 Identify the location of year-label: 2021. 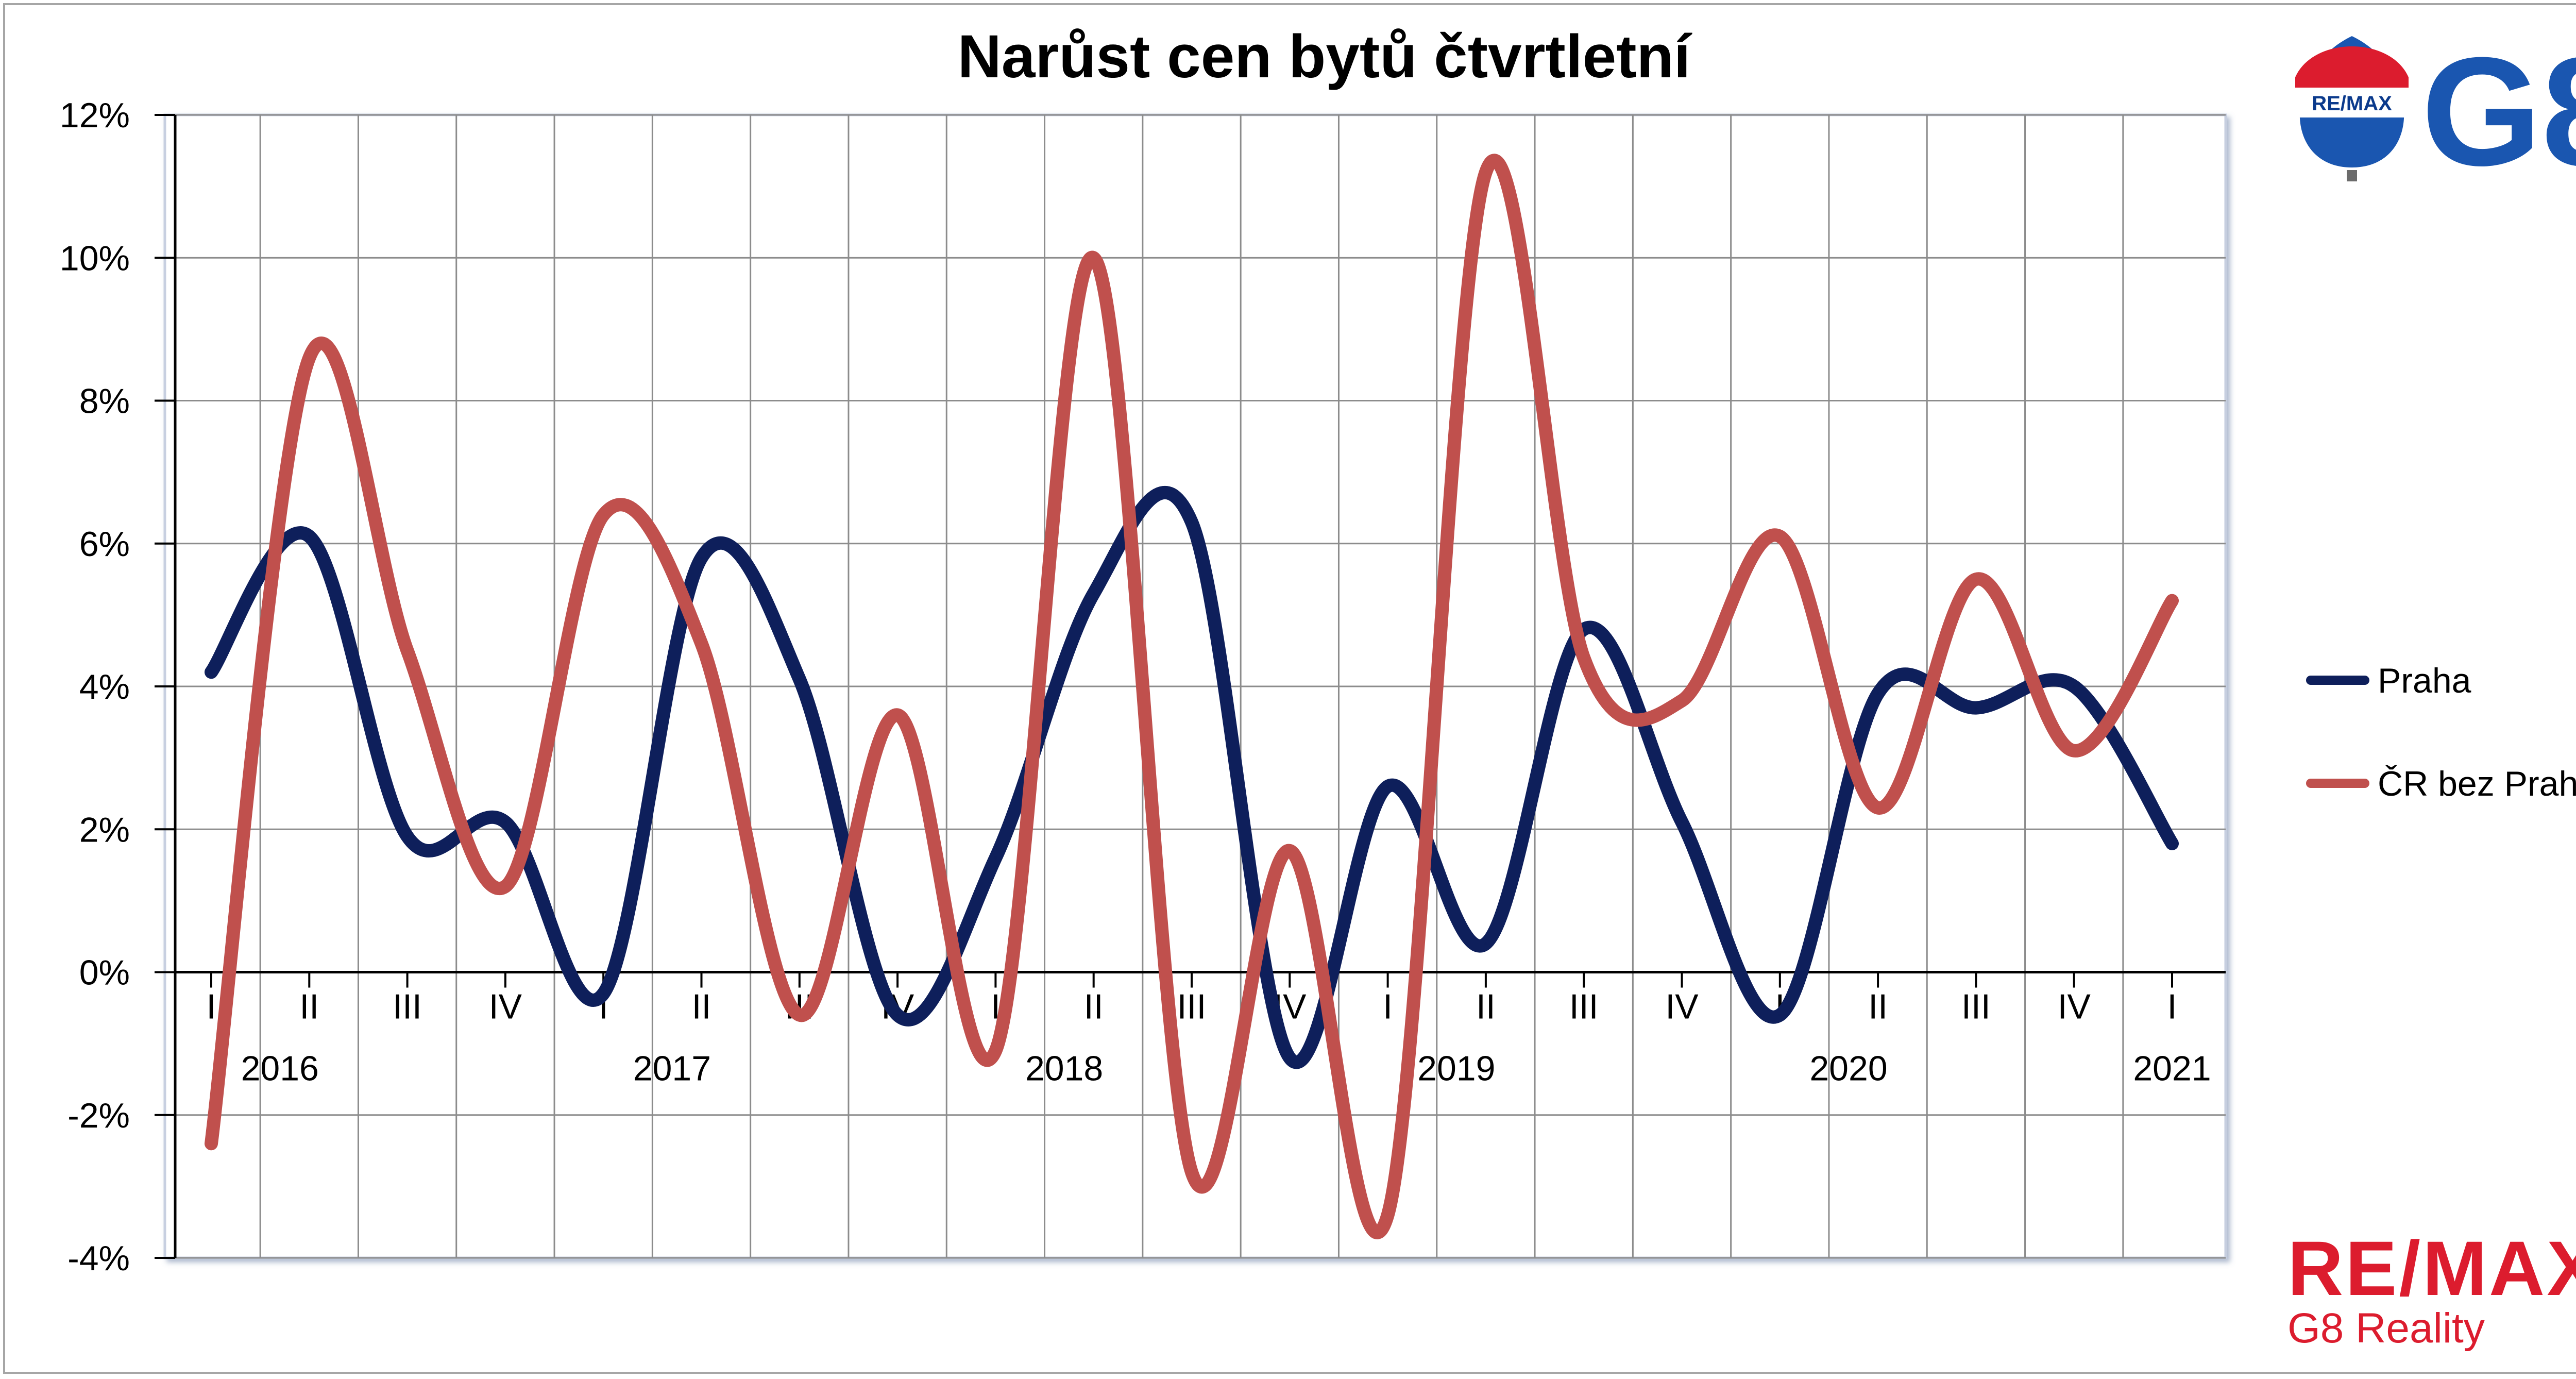
(2172, 1068).